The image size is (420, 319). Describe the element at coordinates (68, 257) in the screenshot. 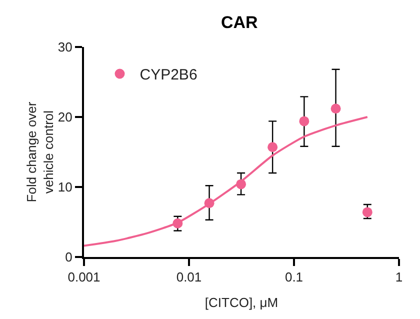

I see `y-tick-label: 0` at that location.